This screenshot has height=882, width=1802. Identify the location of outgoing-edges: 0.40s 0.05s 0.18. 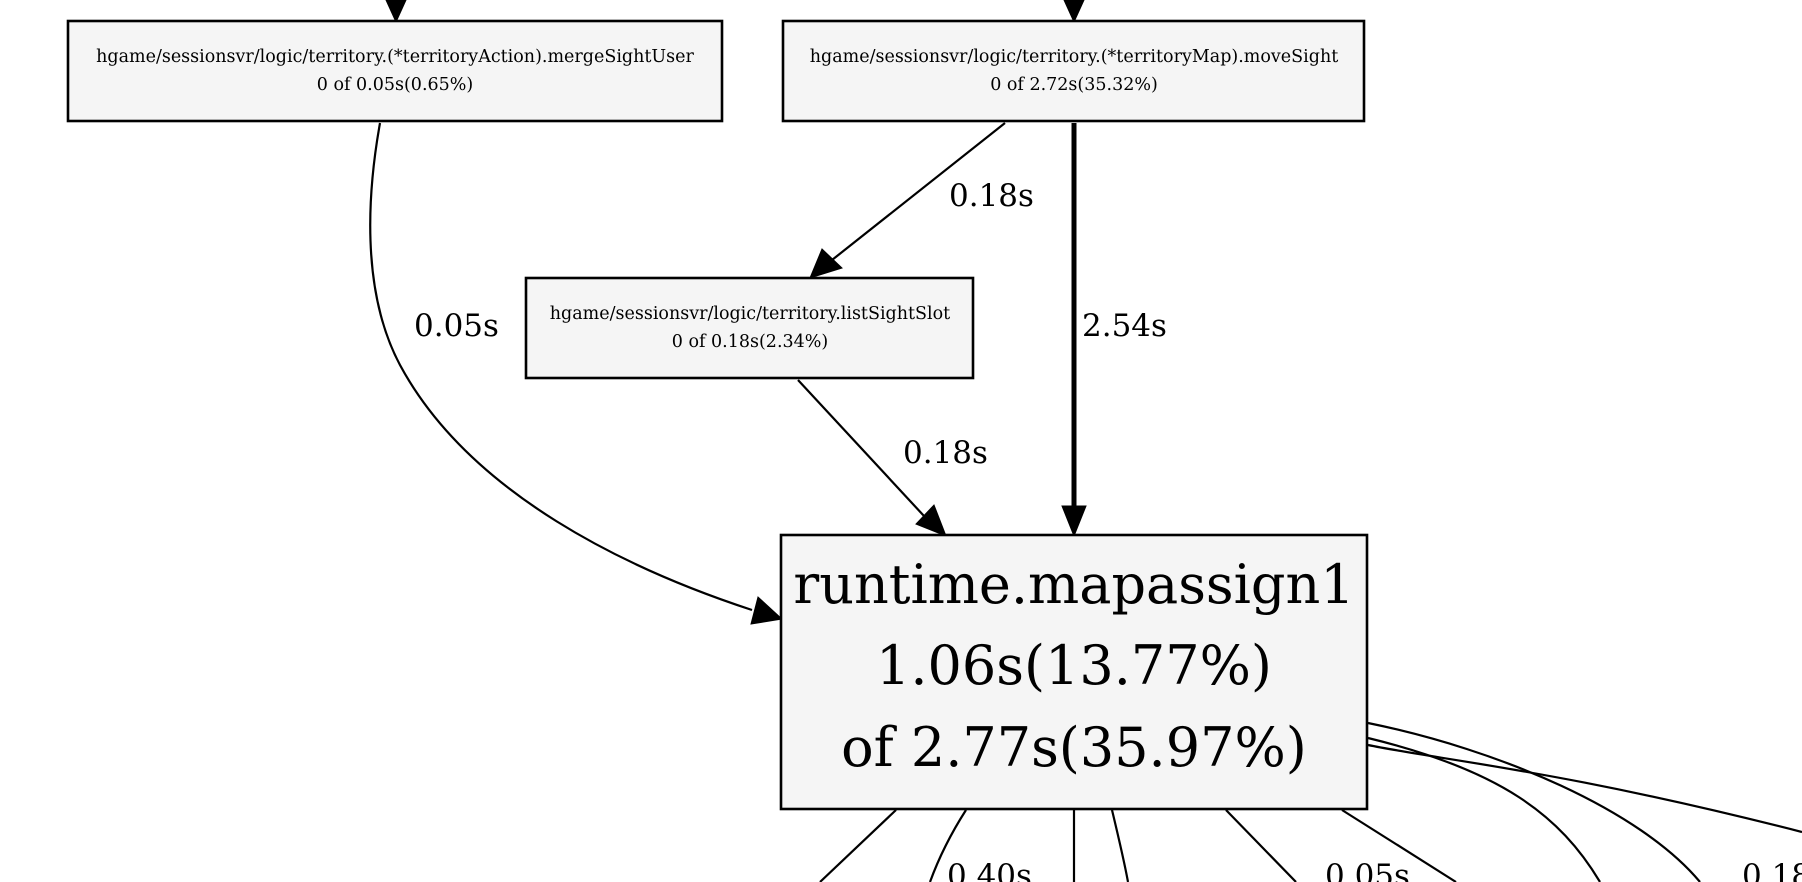
(1310, 801).